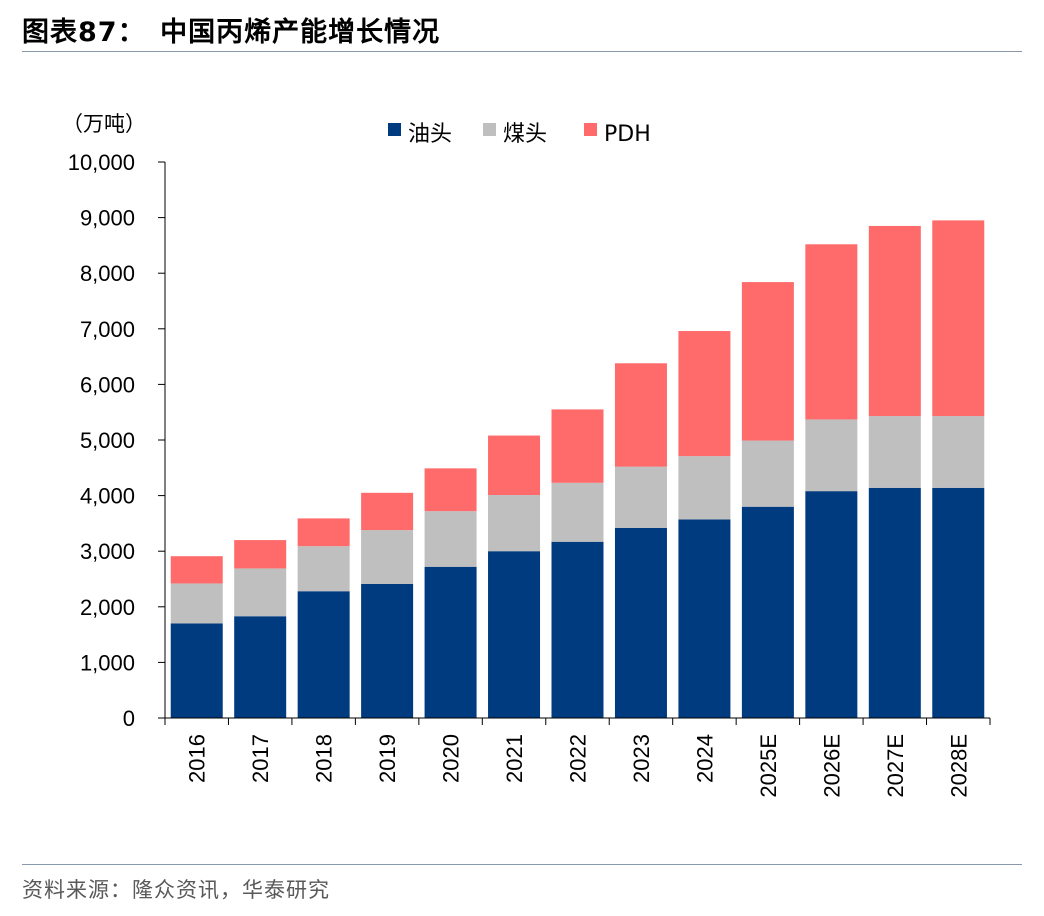 This screenshot has height=916, width=1044. I want to click on bar-segment-2017-煤头, so click(260, 592).